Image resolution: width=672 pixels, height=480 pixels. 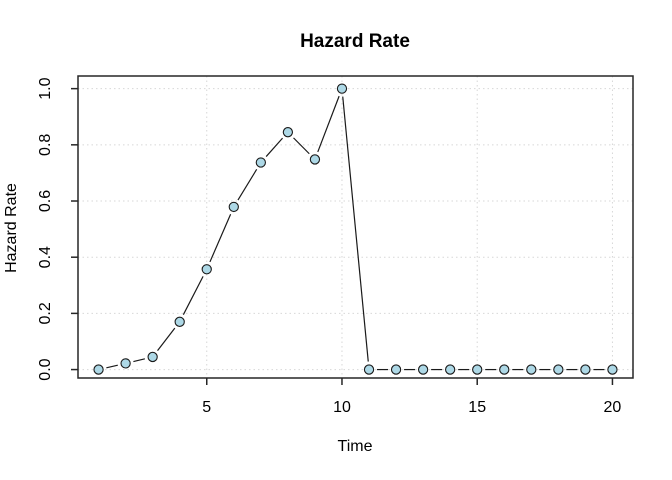 What do you see at coordinates (45, 257) in the screenshot?
I see `y-tick-label: 0.4` at bounding box center [45, 257].